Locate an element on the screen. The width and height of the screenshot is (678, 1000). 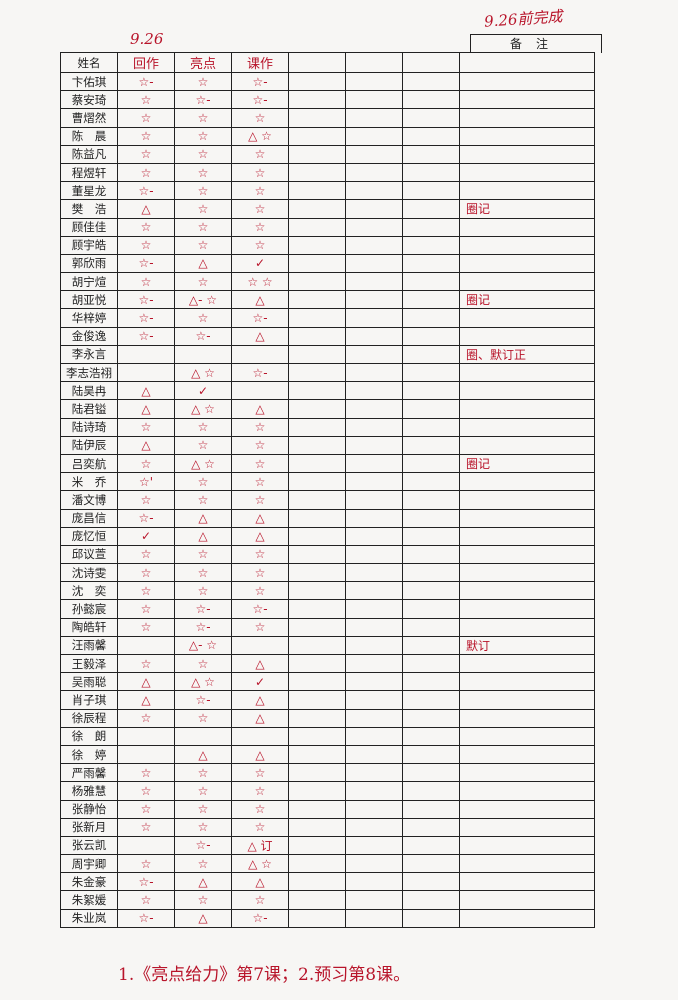
table-row: 吴雨聪 △ △ ☆ ✓ is located at coordinates (327, 682).